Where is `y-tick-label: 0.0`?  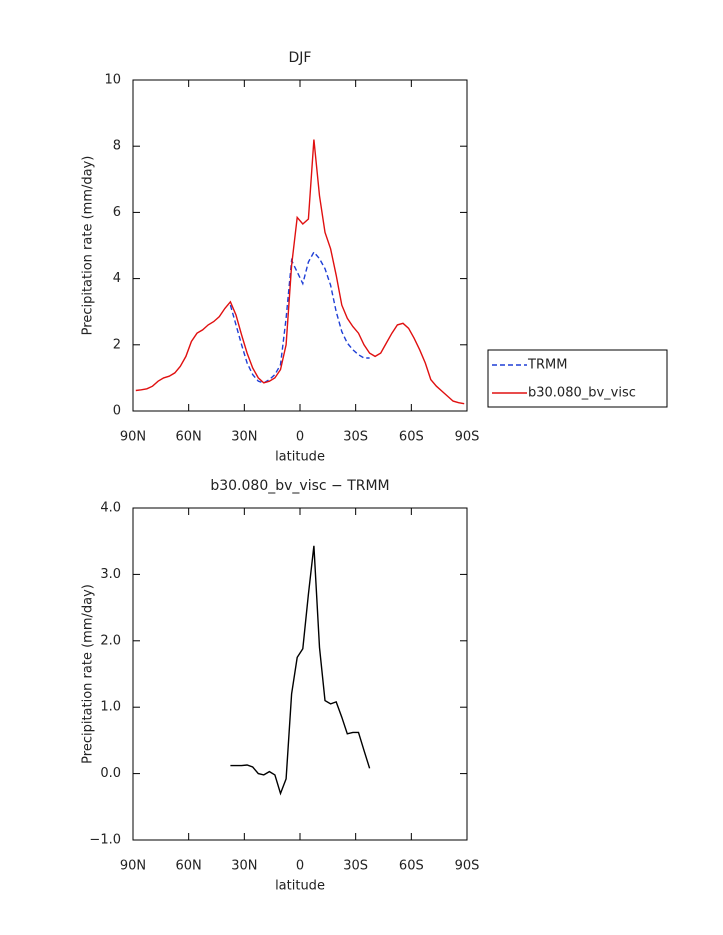 y-tick-label: 0.0 is located at coordinates (110, 773).